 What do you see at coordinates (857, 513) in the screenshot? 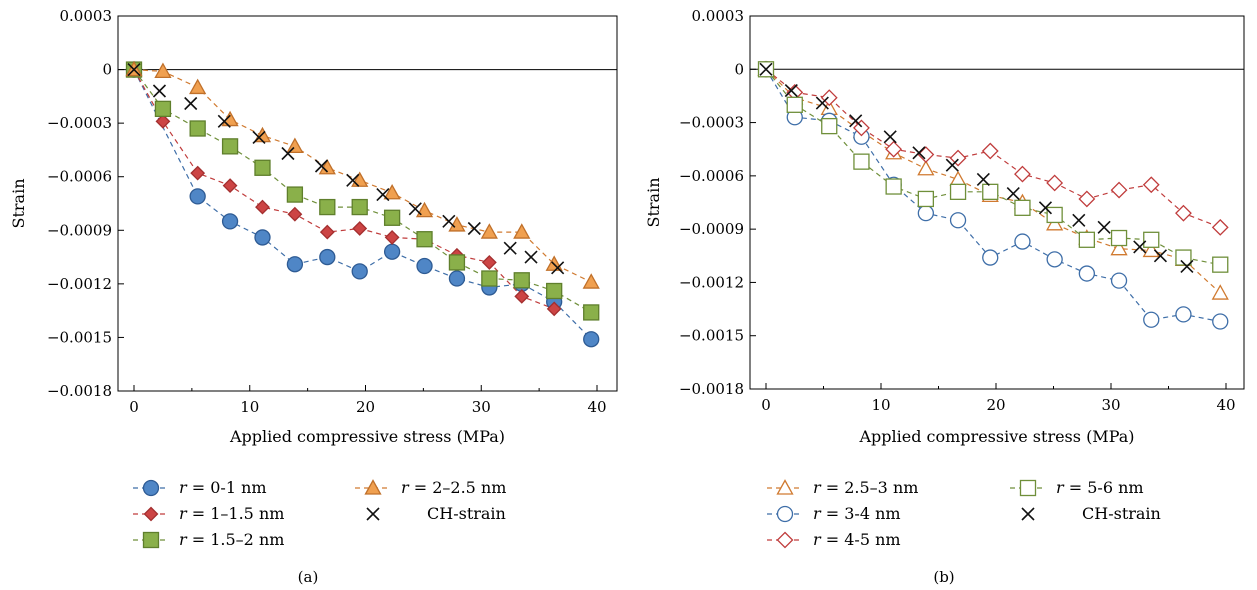
I see `legend-label: r = 3-4 nm` at bounding box center [857, 513].